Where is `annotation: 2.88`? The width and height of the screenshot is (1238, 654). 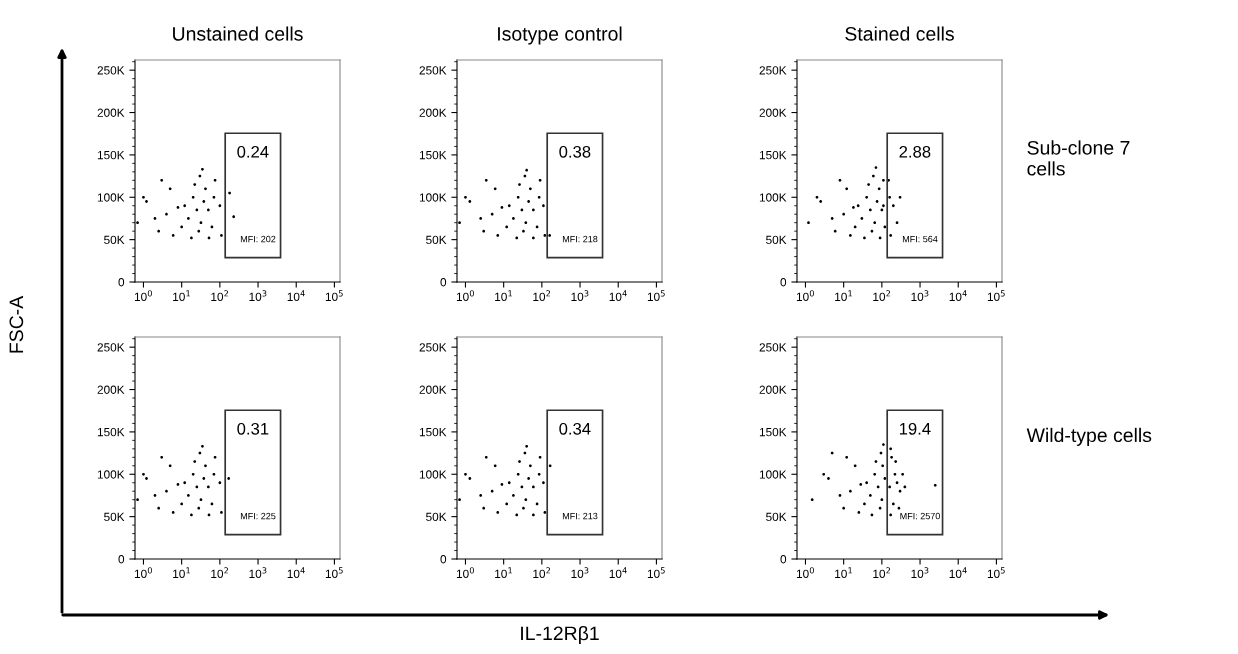 annotation: 2.88 is located at coordinates (915, 151).